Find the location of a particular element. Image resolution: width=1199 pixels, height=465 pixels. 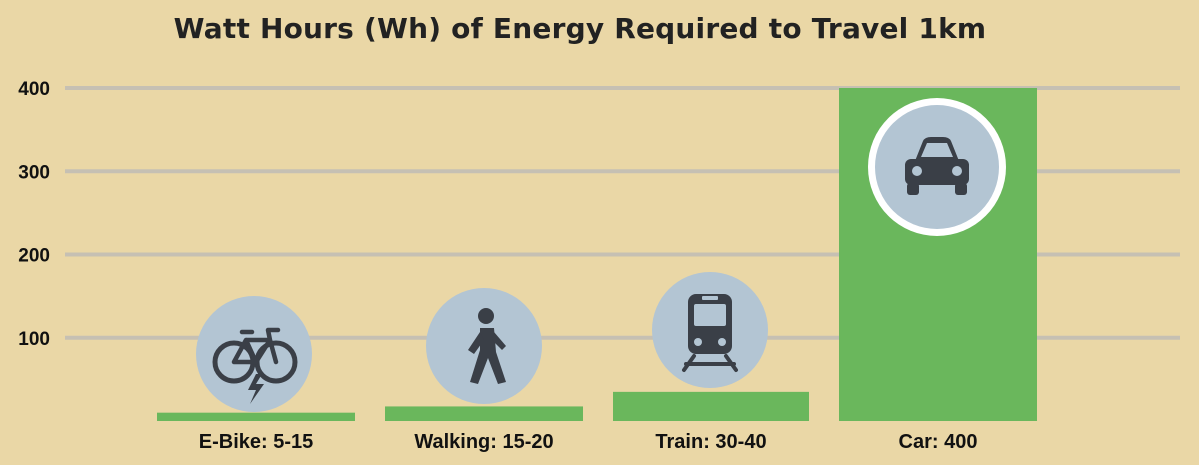

electric-bike-icon is located at coordinates (254, 354).